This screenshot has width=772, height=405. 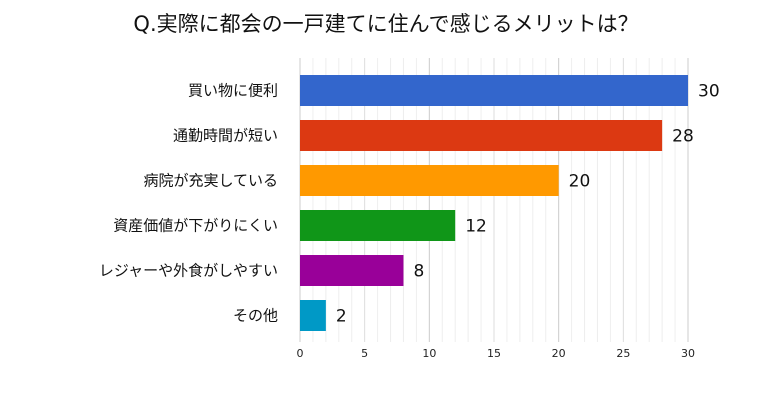 I want to click on data-label: 20, so click(x=580, y=182).